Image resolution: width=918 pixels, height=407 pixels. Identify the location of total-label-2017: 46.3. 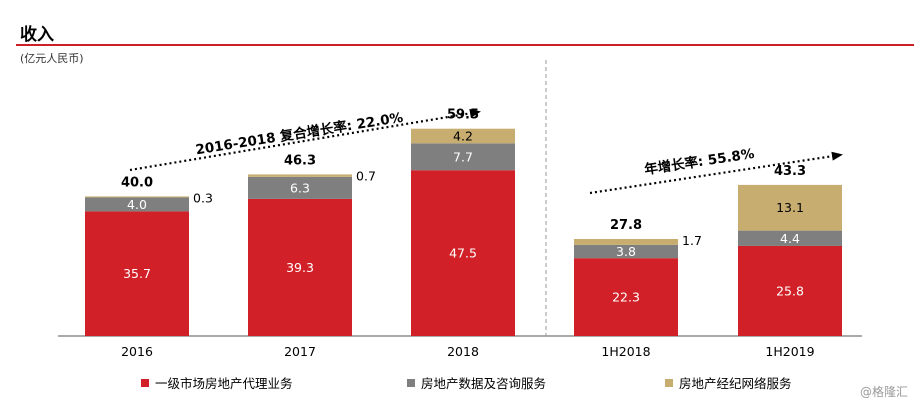
(300, 160).